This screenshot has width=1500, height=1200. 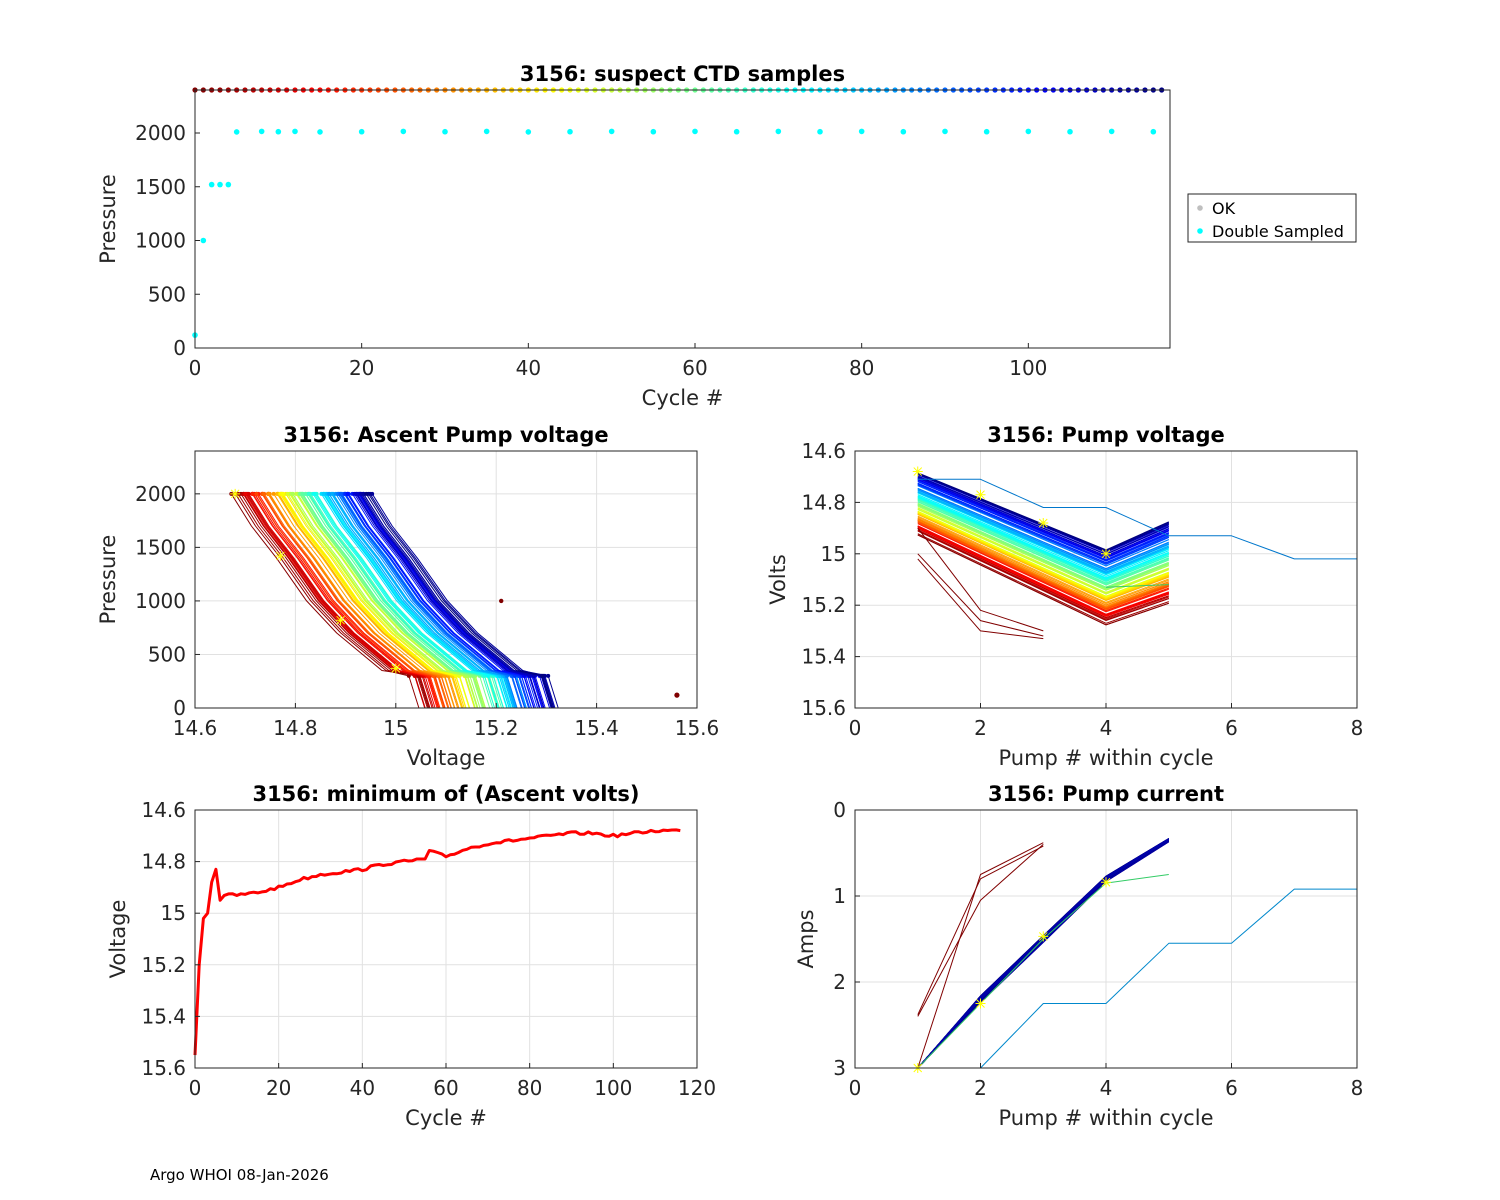 I want to click on tick-label-y: 2000, so click(x=160, y=133).